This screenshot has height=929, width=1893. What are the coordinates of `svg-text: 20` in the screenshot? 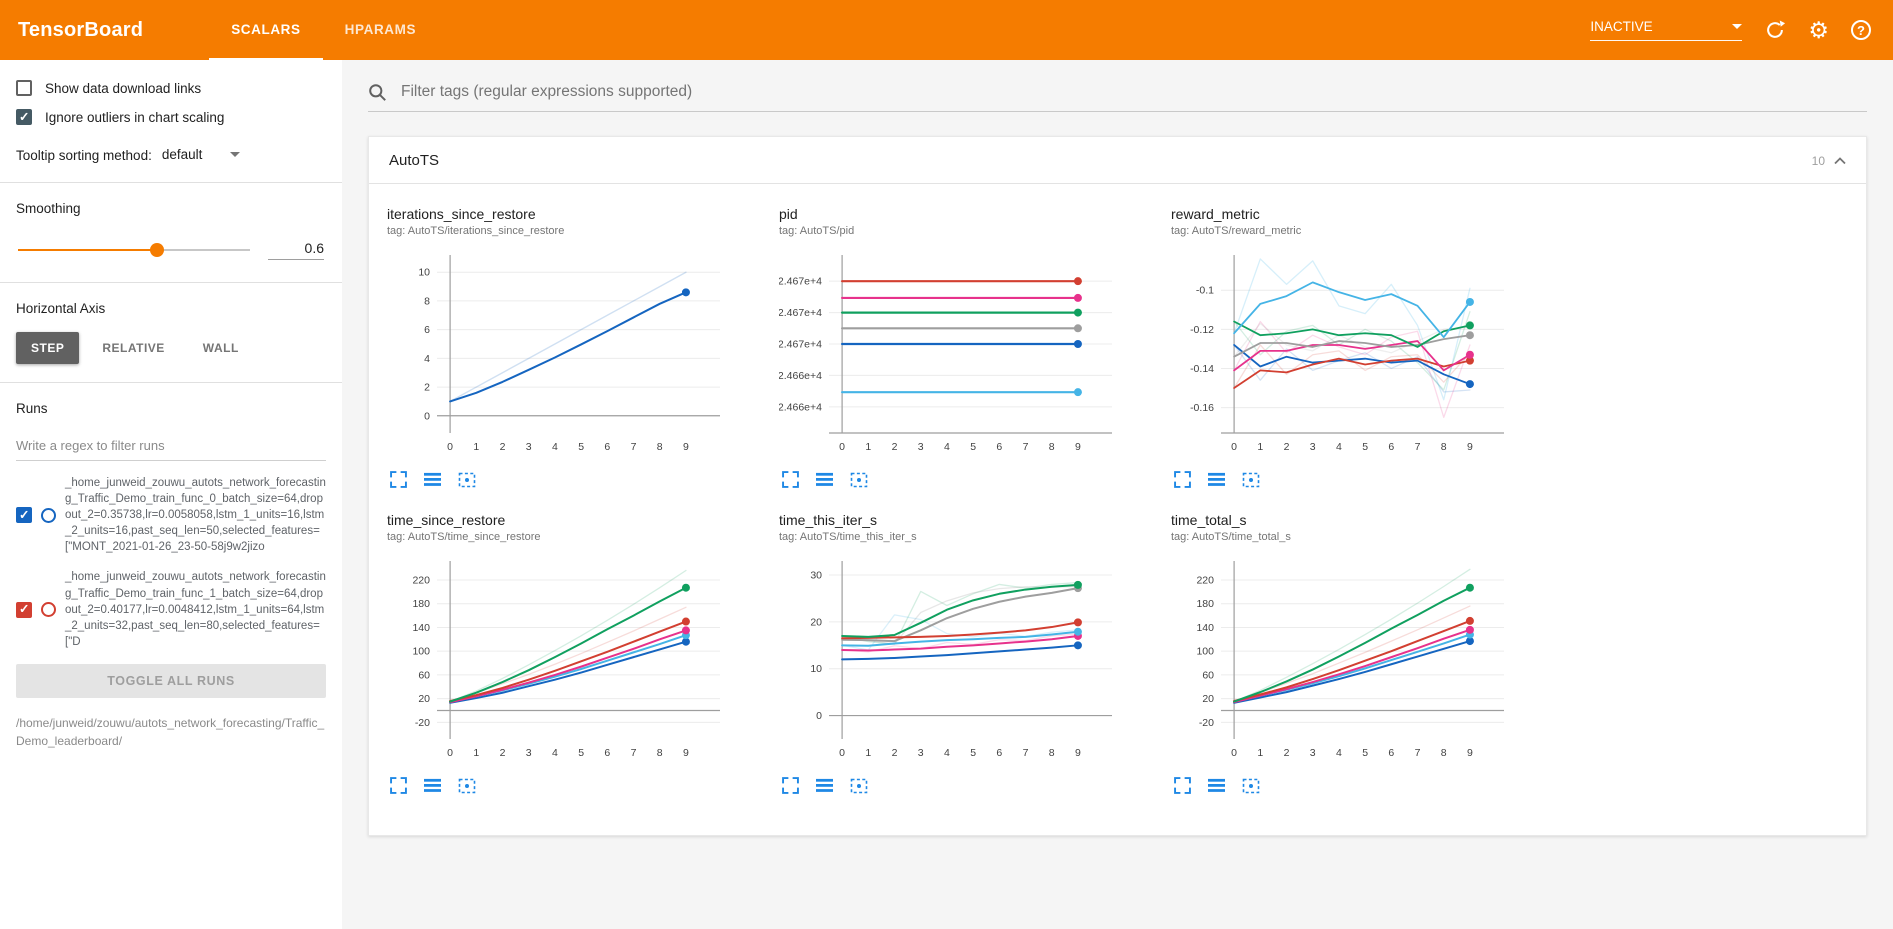 It's located at (816, 622).